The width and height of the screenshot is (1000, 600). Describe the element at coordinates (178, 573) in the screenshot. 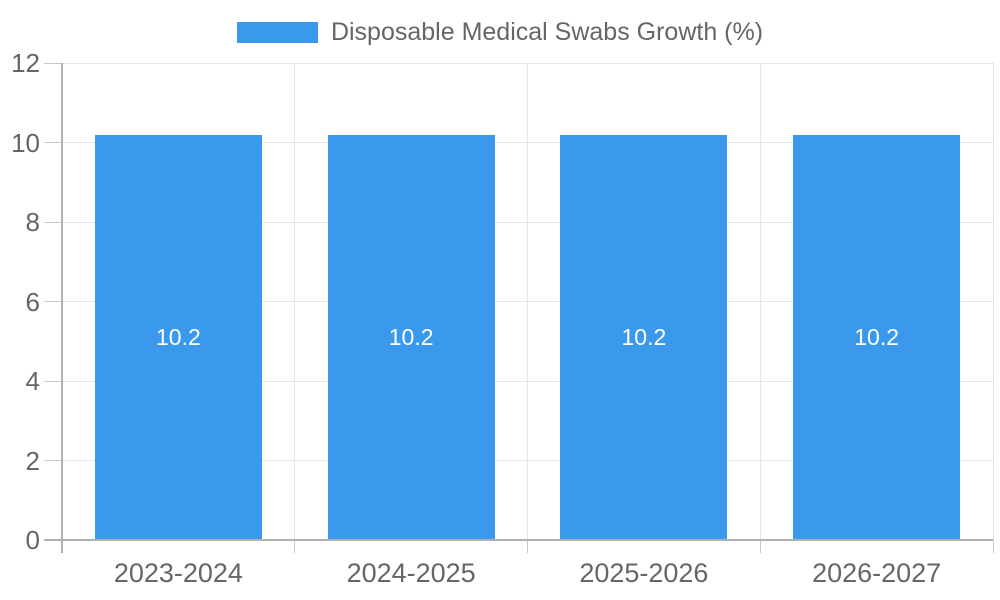

I see `x-tick-label: 2023-2024` at that location.